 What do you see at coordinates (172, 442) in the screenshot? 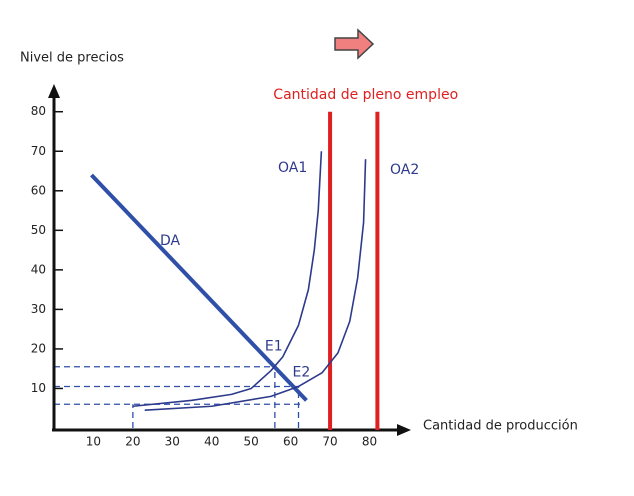
I see `x-tick-label: 30` at bounding box center [172, 442].